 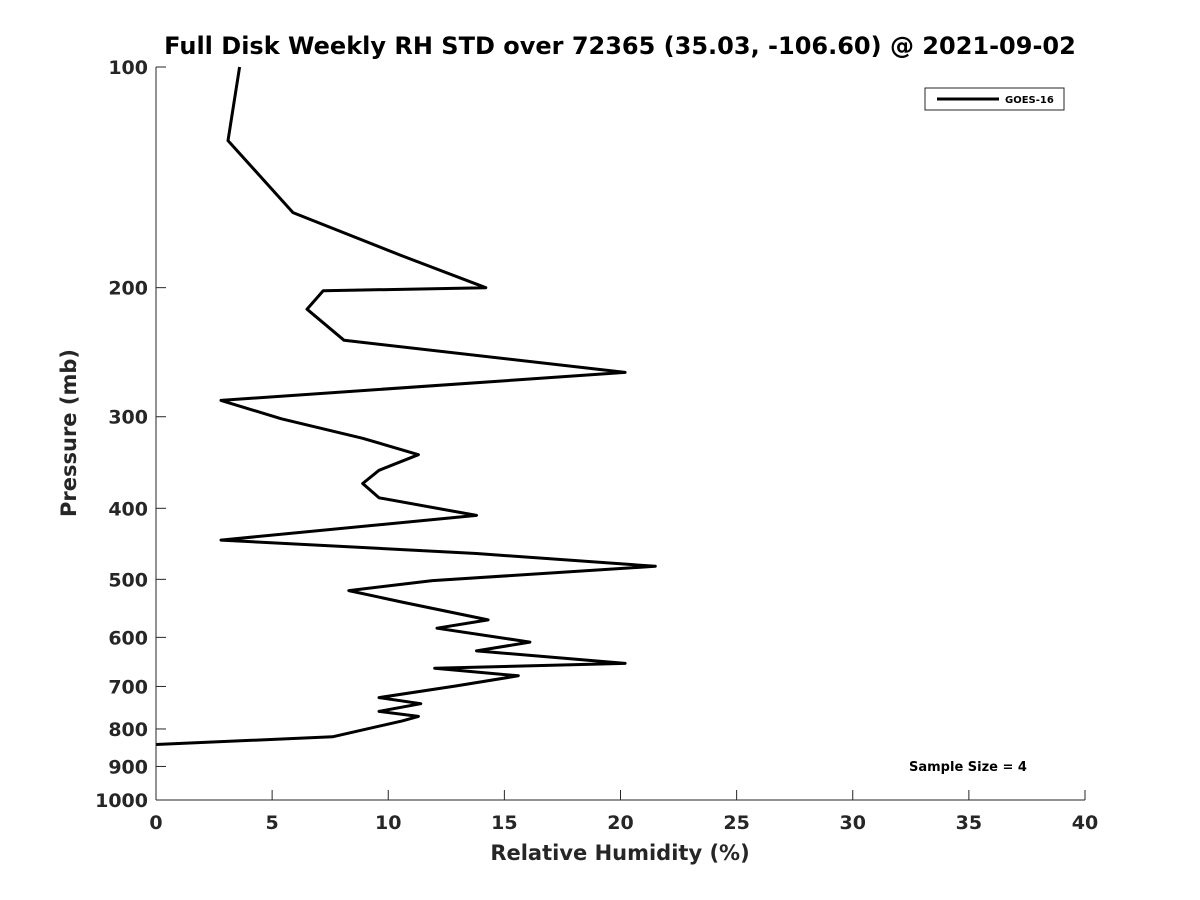 I want to click on y-tick-label: 1000, so click(x=121, y=801).